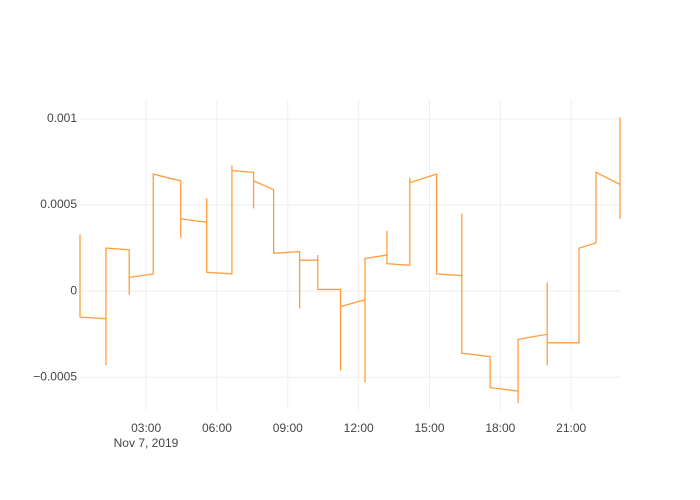 This screenshot has height=500, width=700. What do you see at coordinates (55, 376) in the screenshot?
I see `y-tick-label: −0.0005` at bounding box center [55, 376].